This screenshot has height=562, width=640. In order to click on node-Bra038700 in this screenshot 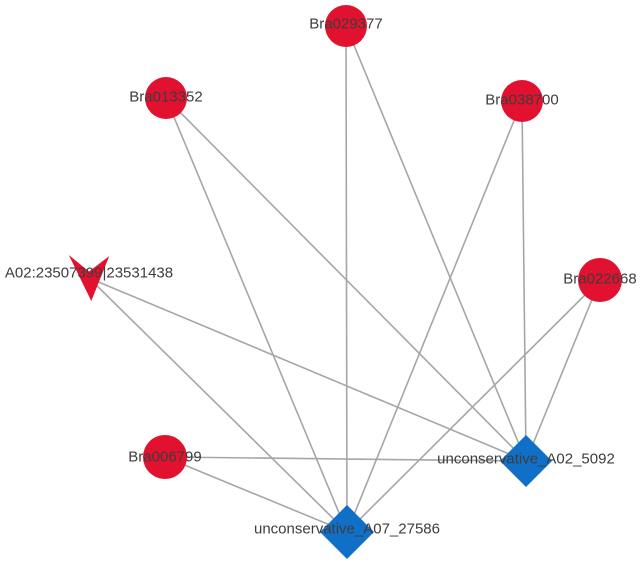, I will do `click(522, 101)`.